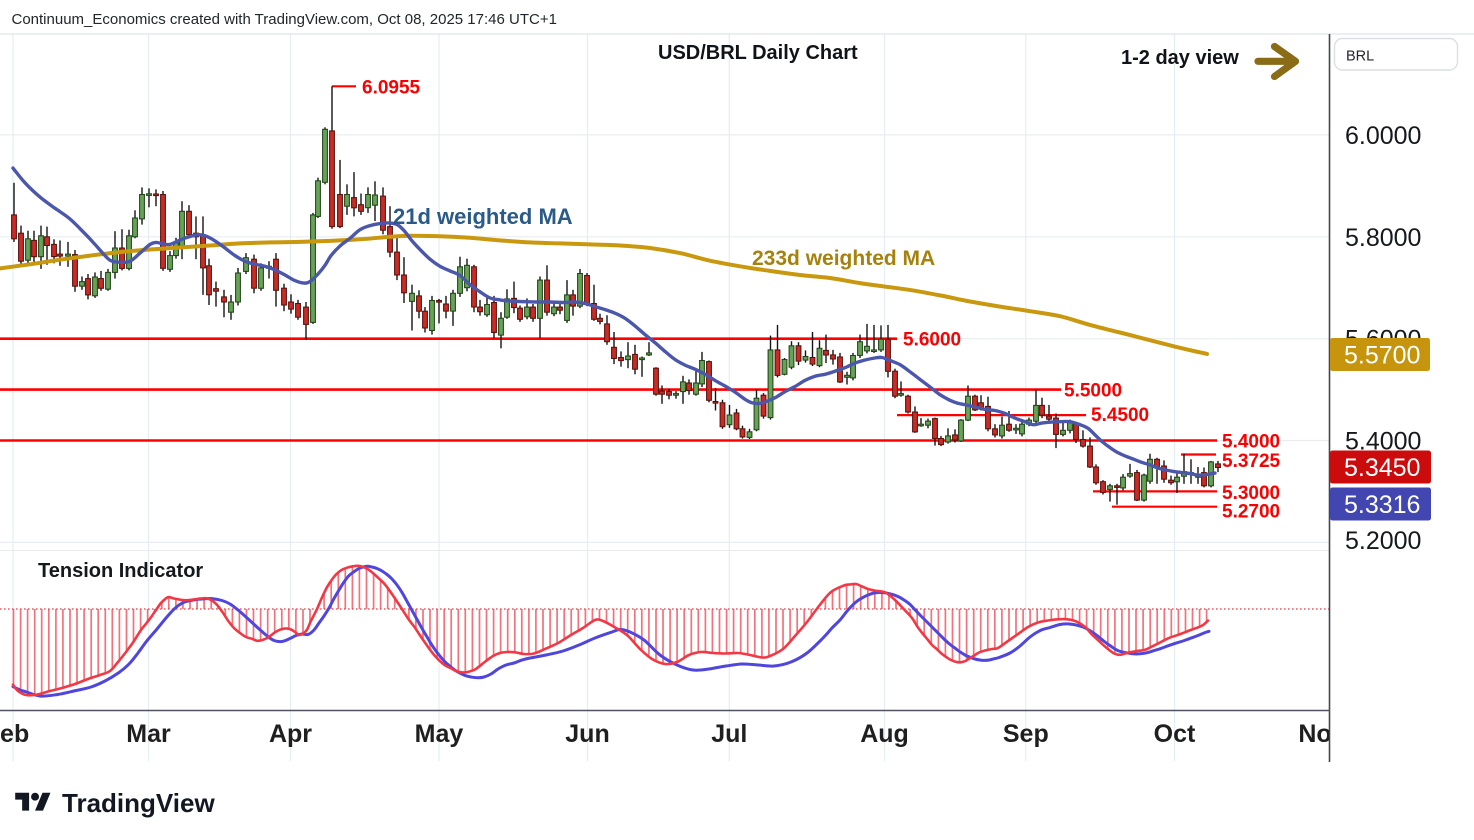 Image resolution: width=1474 pixels, height=840 pixels. Describe the element at coordinates (1360, 57) in the screenshot. I see `svg-text: BRL` at that location.